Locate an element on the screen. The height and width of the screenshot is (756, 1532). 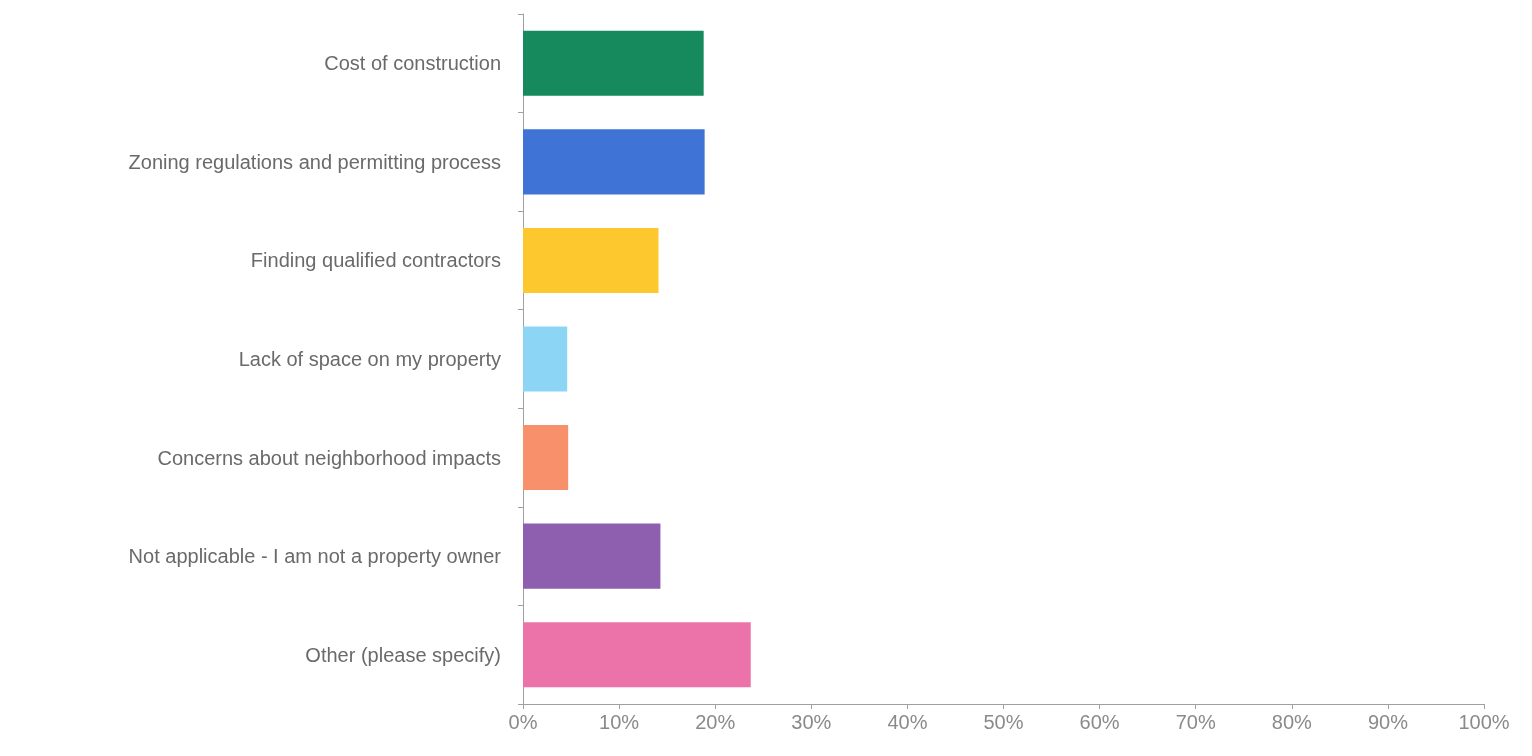
y-tick-label: Not applicable - I am not a property owner is located at coordinates (315, 556).